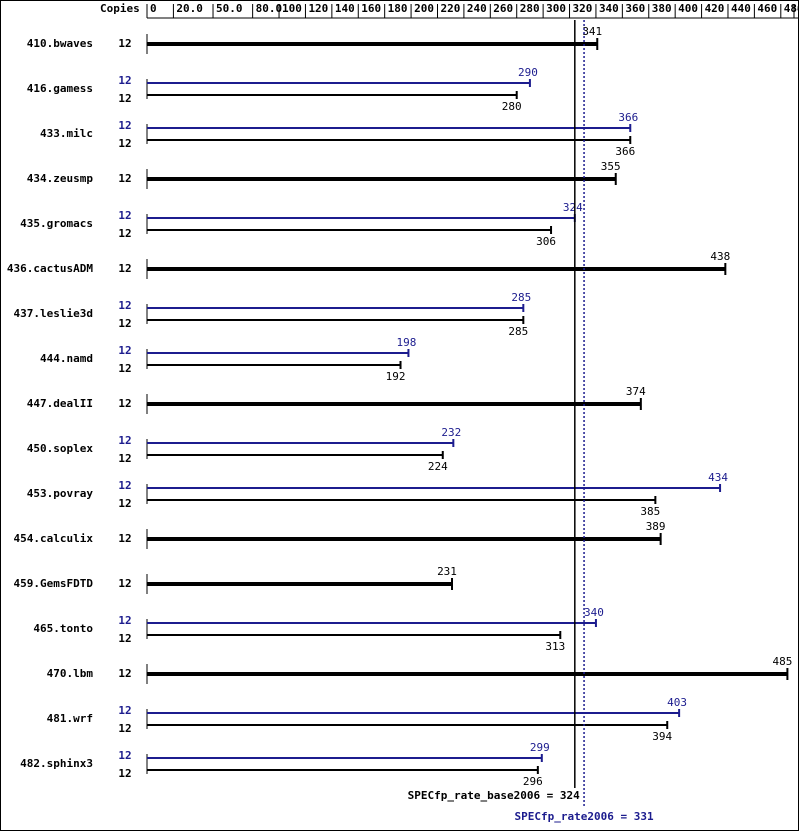 The height and width of the screenshot is (831, 799). I want to click on benchmark-name: 470.lbm, so click(70, 673).